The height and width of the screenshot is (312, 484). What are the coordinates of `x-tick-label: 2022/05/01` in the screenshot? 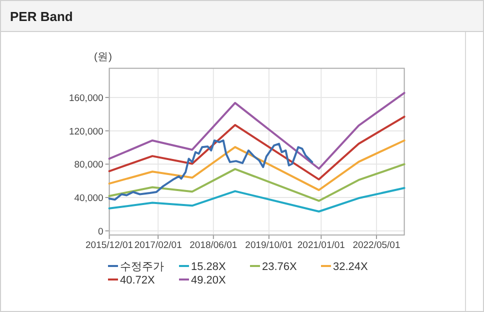 It's located at (376, 245).